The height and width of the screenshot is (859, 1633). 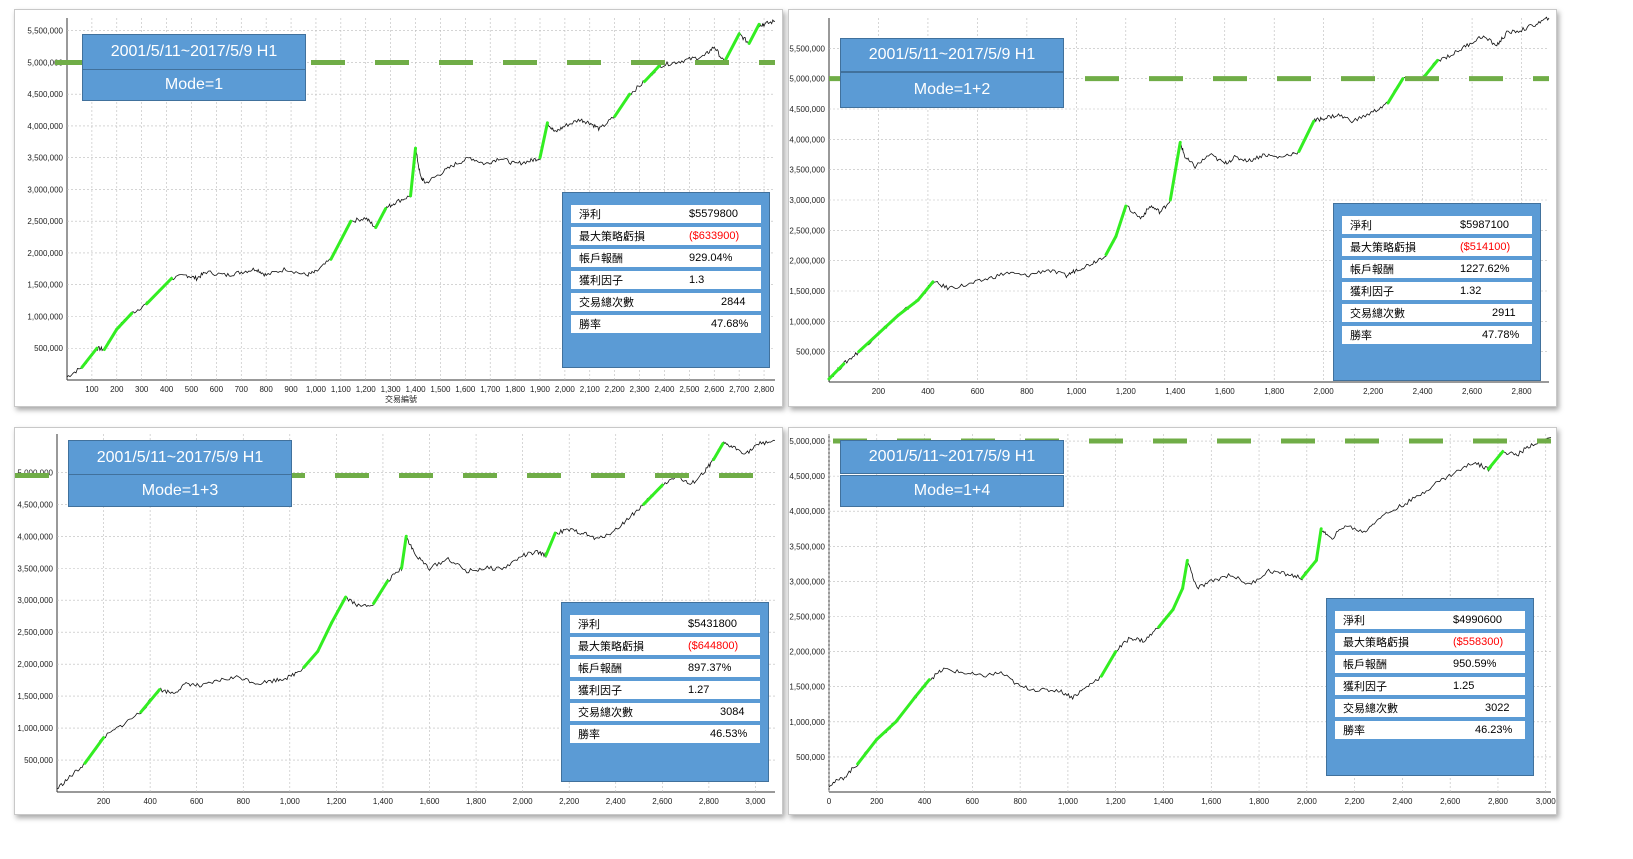 What do you see at coordinates (341, 389) in the screenshot?
I see `x-tick-label: 1,100` at bounding box center [341, 389].